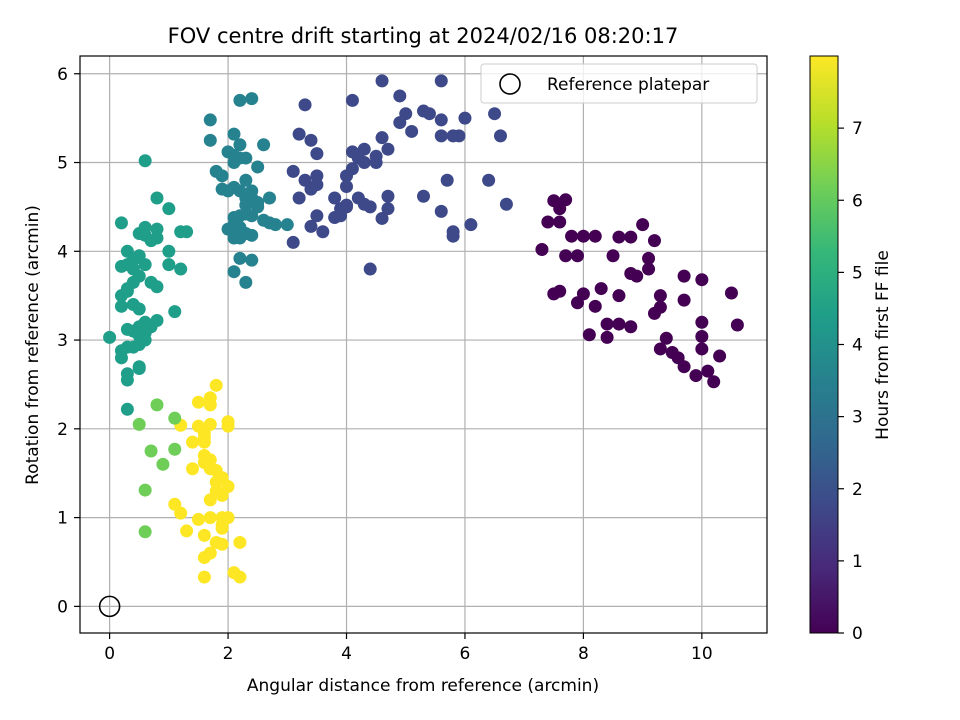 This screenshot has height=720, width=960. I want to click on reference-platepar-marker, so click(109, 606).